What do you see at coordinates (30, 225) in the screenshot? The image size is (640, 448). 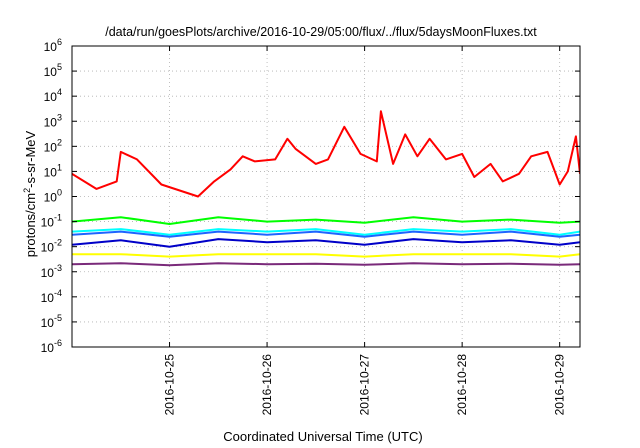 I see `y-axis-title-prefix: protons/cm` at bounding box center [30, 225].